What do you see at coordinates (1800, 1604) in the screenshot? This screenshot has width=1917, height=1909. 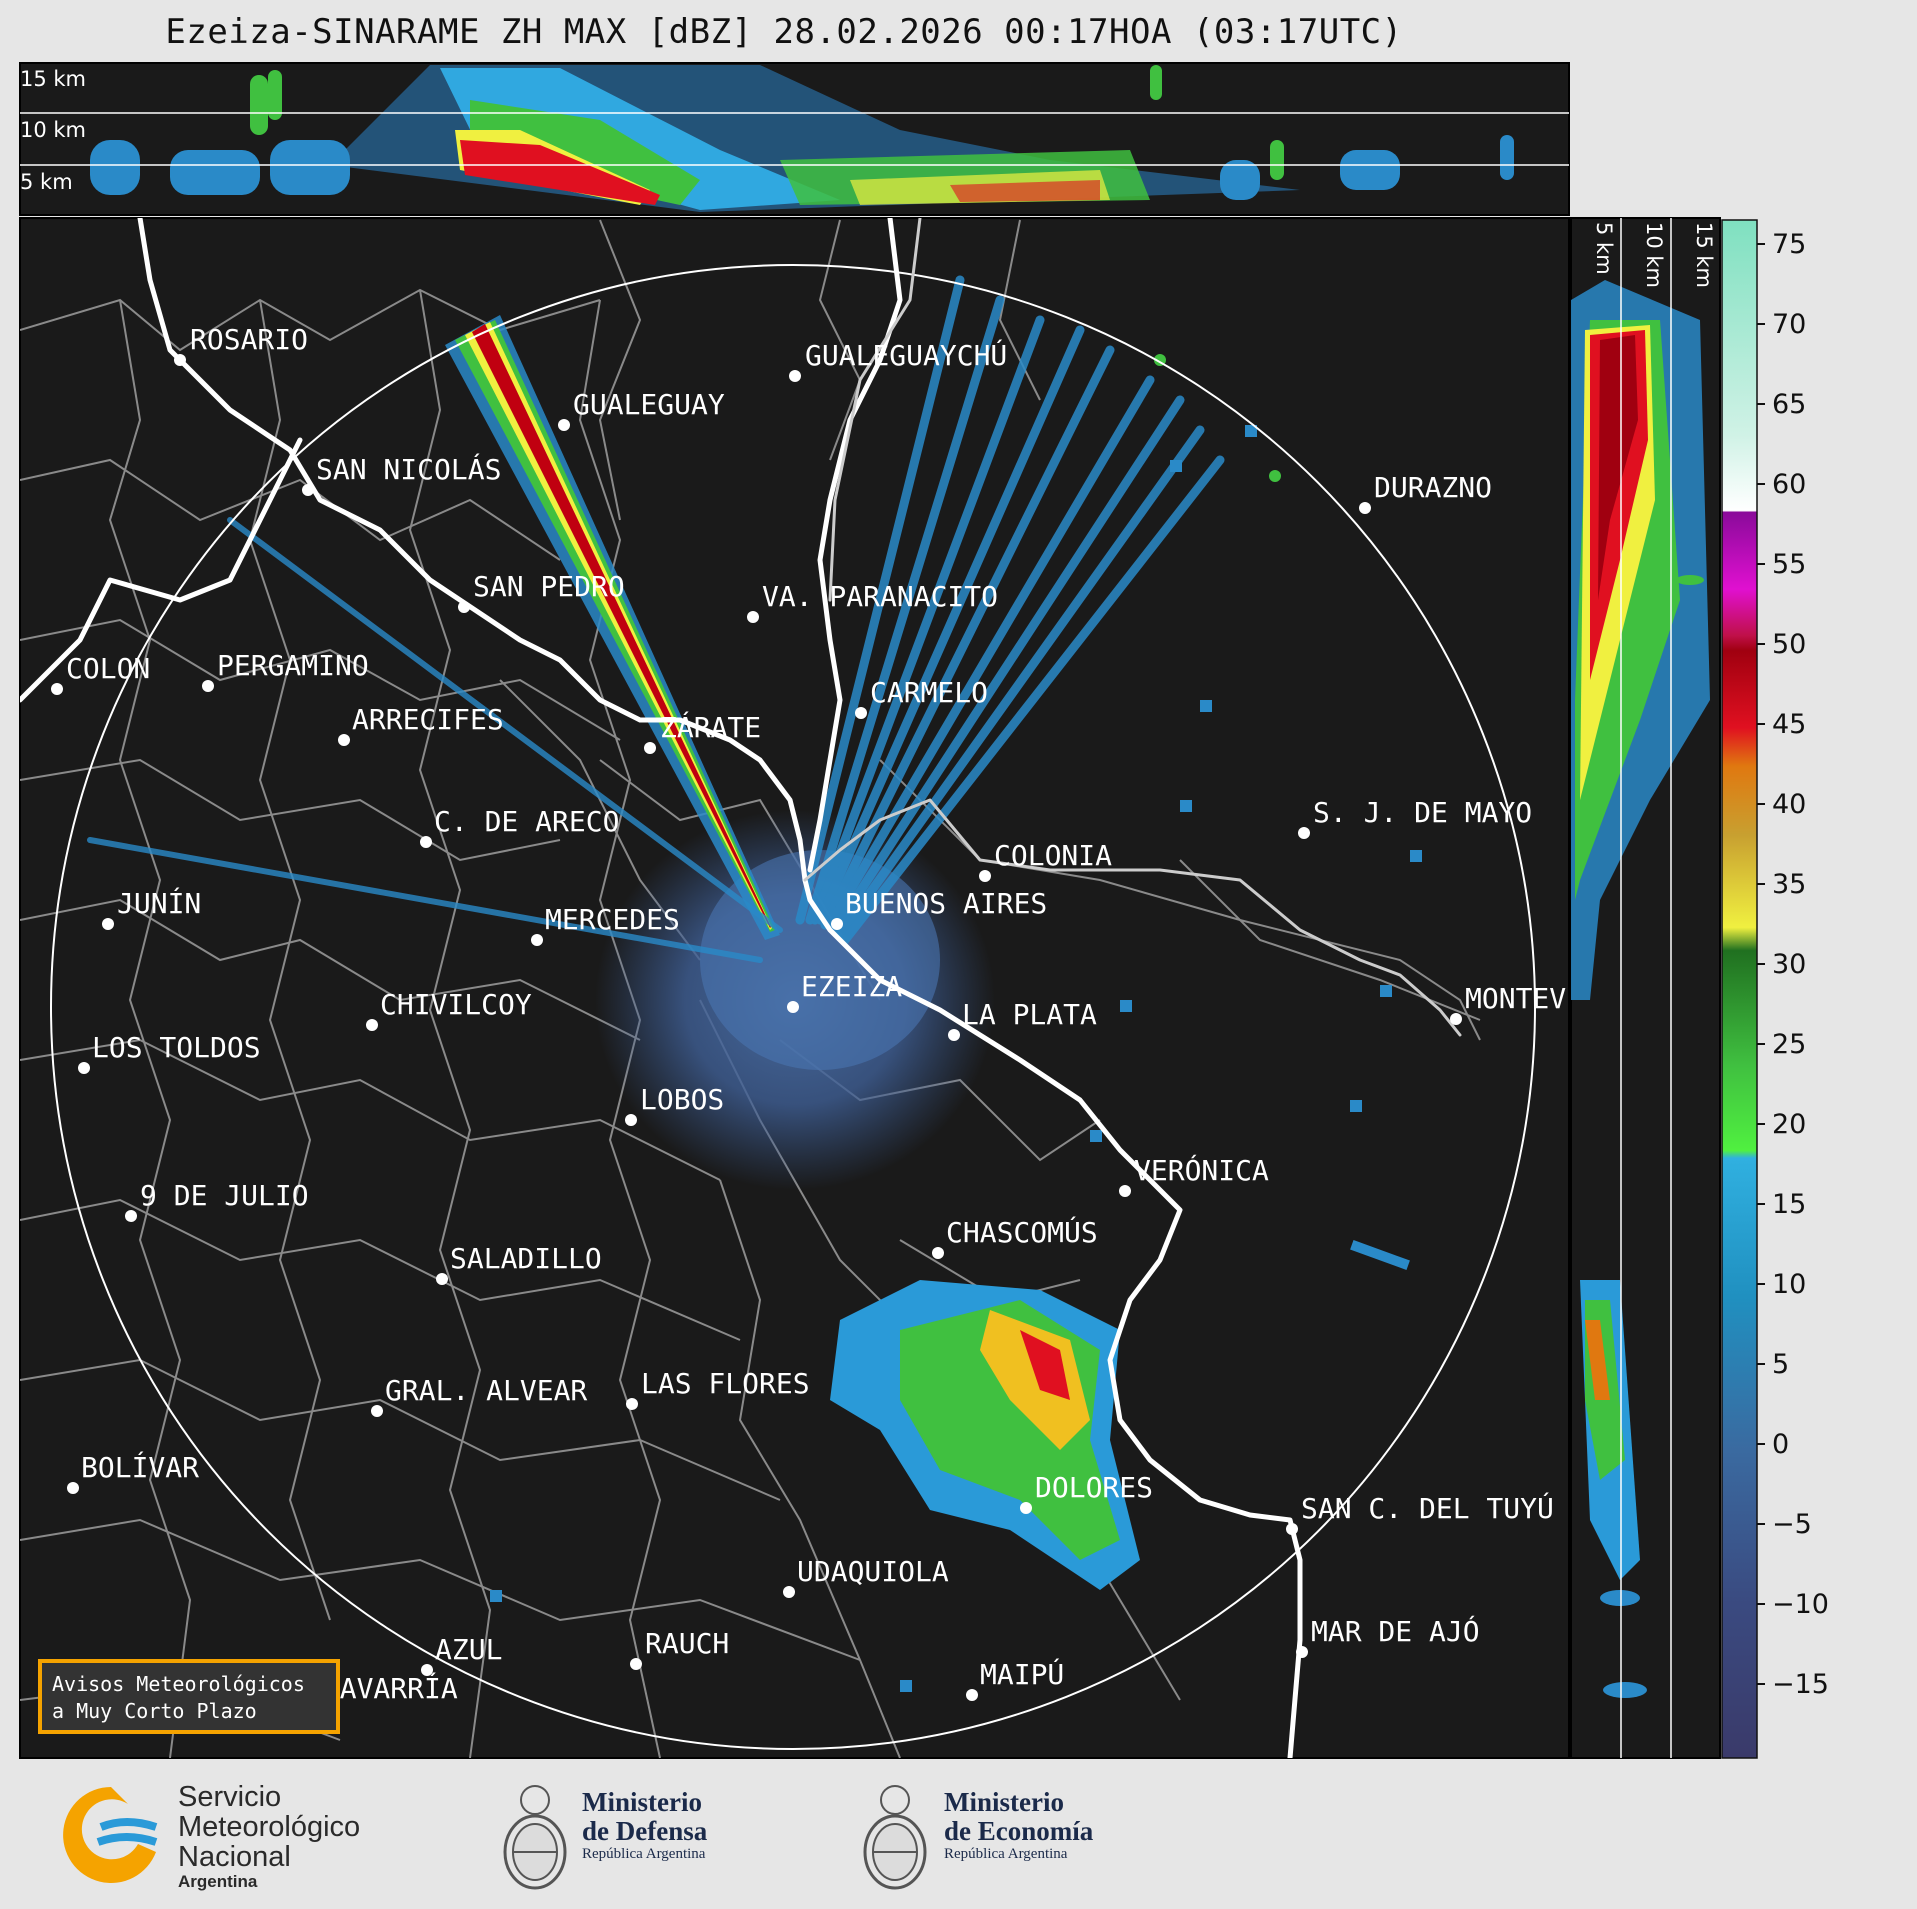 I see `colorbar-tick-label: −10` at bounding box center [1800, 1604].